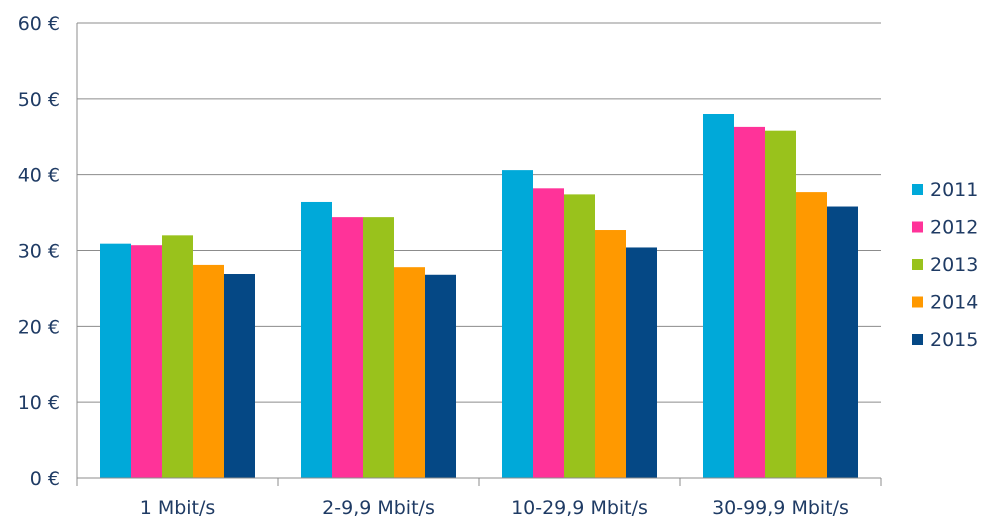  Describe the element at coordinates (954, 228) in the screenshot. I see `legend-label: 2012` at that location.